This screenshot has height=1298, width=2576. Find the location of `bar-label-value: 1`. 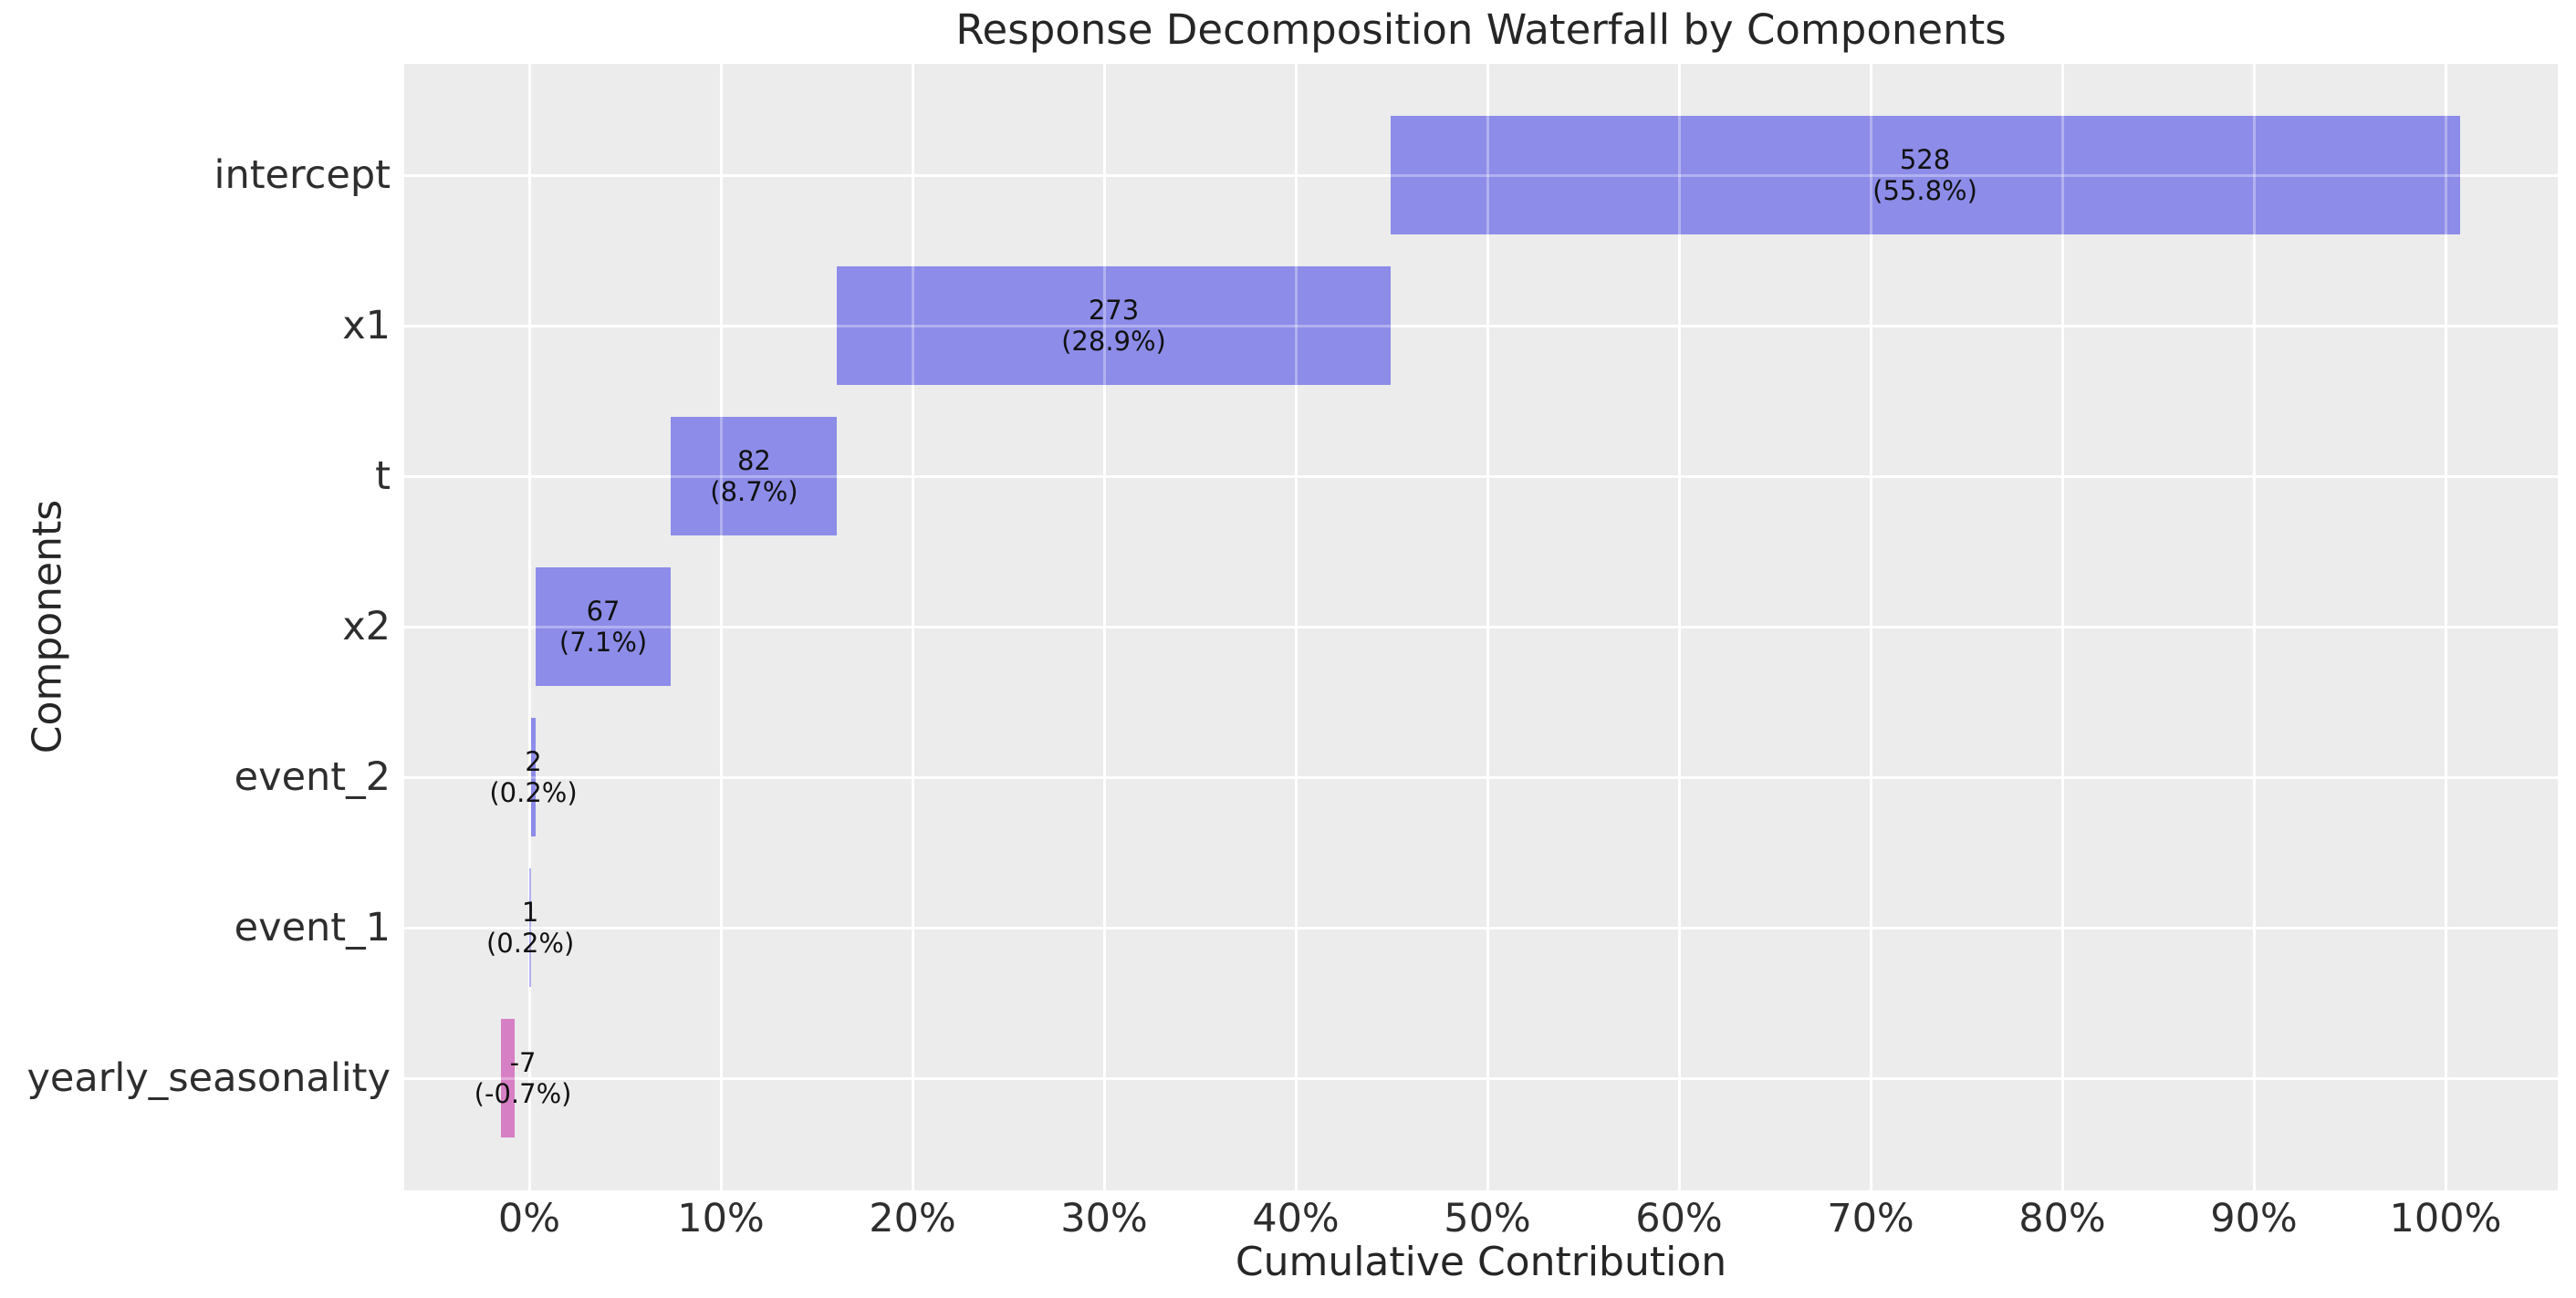

bar-label-value: 1 is located at coordinates (530, 912).